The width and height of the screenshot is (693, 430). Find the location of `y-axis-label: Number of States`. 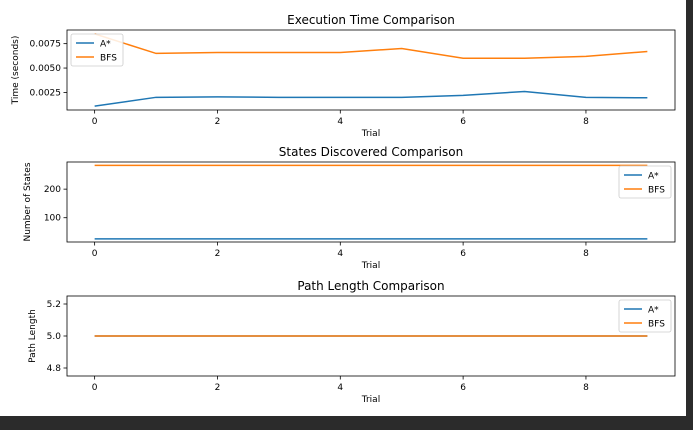

y-axis-label: Number of States is located at coordinates (28, 201).